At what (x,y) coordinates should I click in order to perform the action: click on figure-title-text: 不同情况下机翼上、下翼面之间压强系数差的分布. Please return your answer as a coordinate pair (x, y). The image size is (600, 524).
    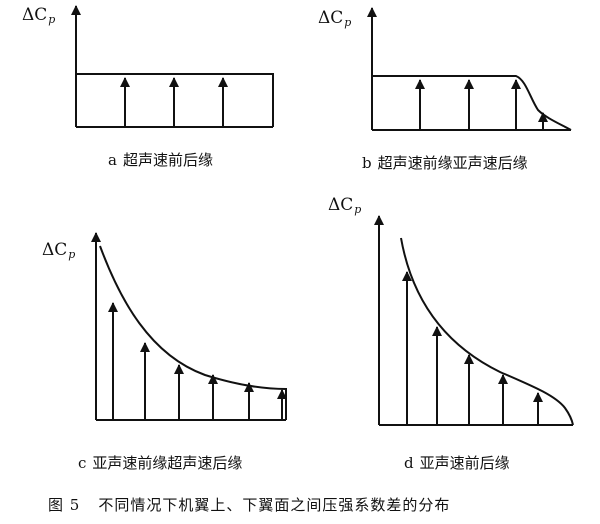
    Looking at the image, I should click on (274, 505).